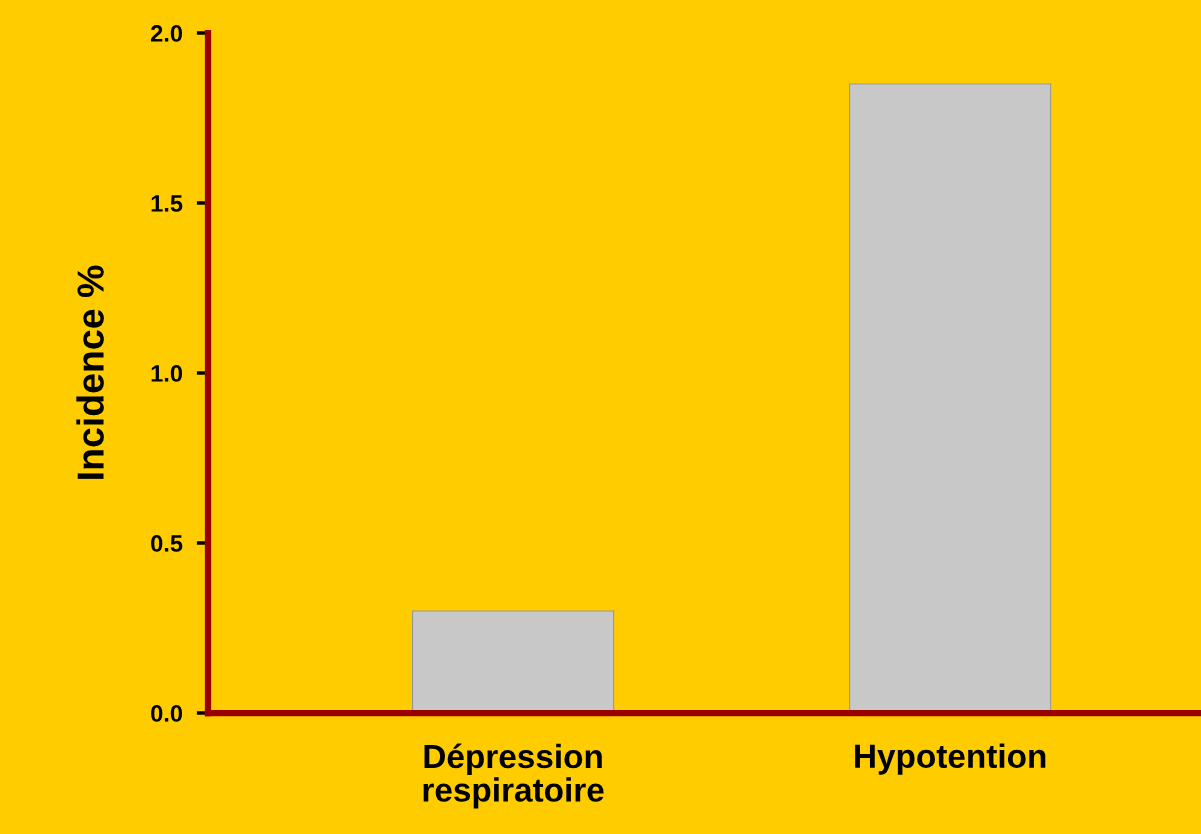 This screenshot has height=834, width=1201. What do you see at coordinates (513, 776) in the screenshot?
I see `x-tick-label: Dépression respiratoire` at bounding box center [513, 776].